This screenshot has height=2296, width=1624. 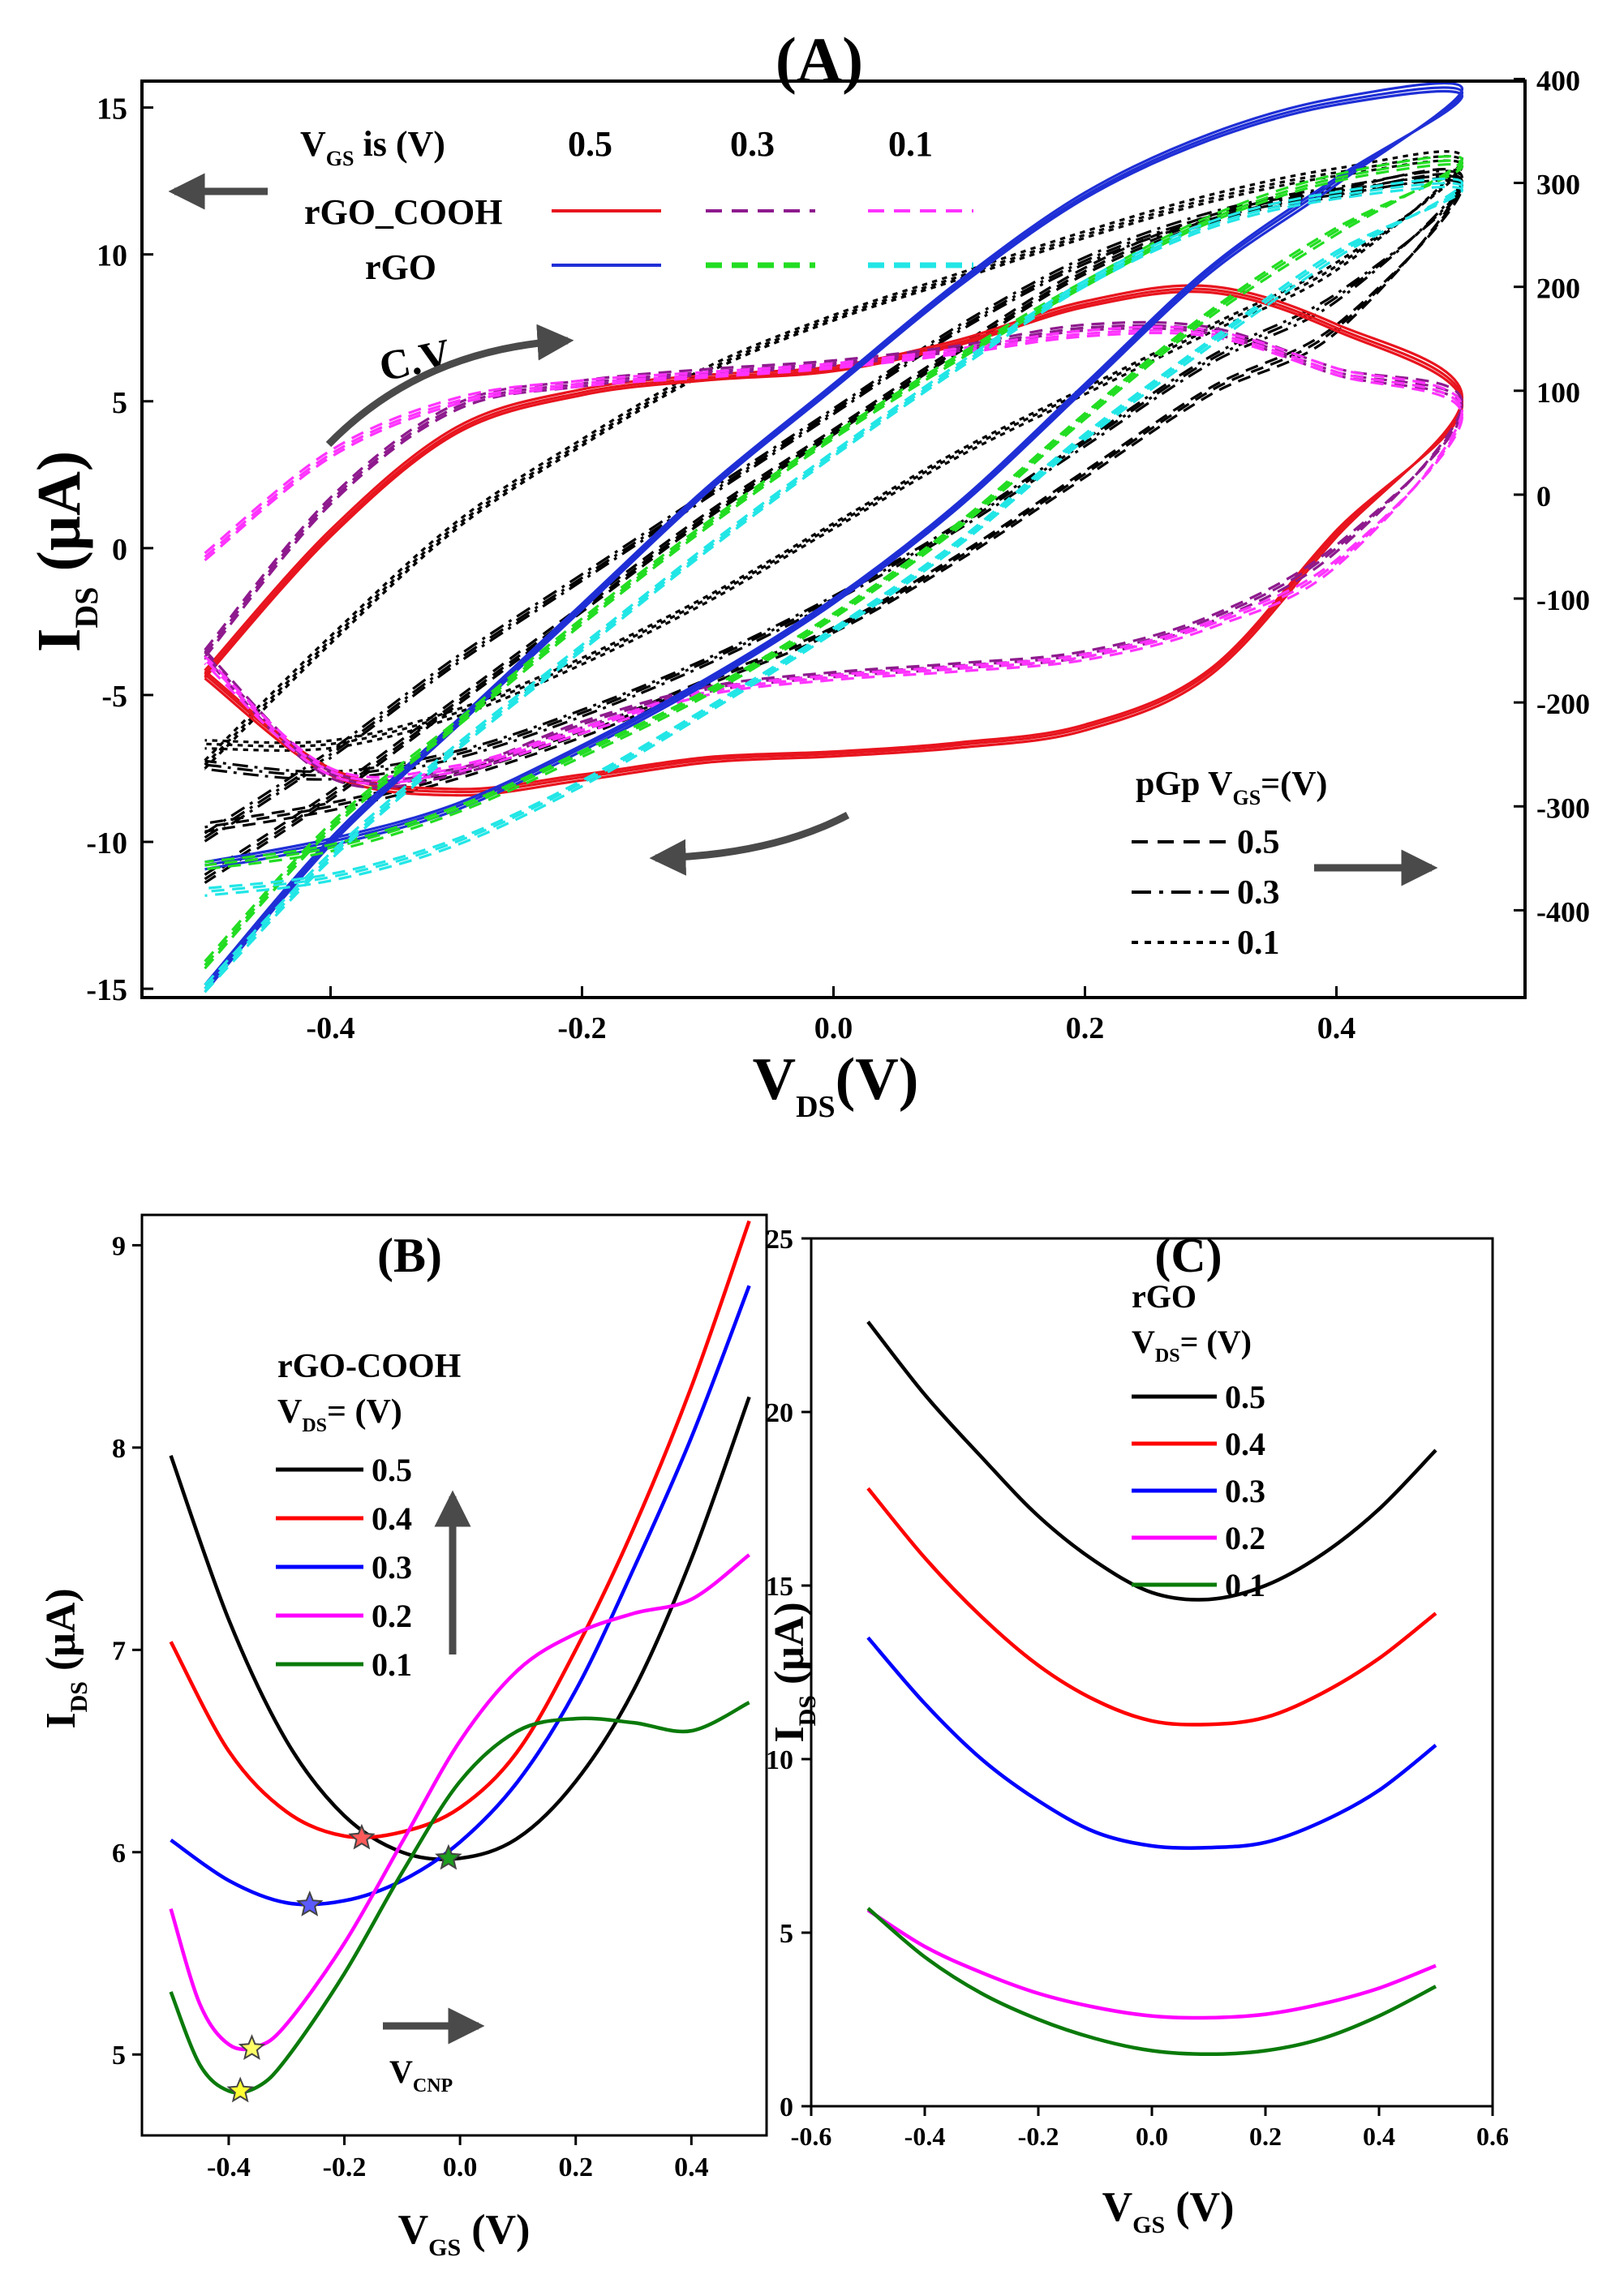 What do you see at coordinates (403, 212) in the screenshot?
I see `panel-a-legend-label-rgo-cooh: rGO_COOH` at bounding box center [403, 212].